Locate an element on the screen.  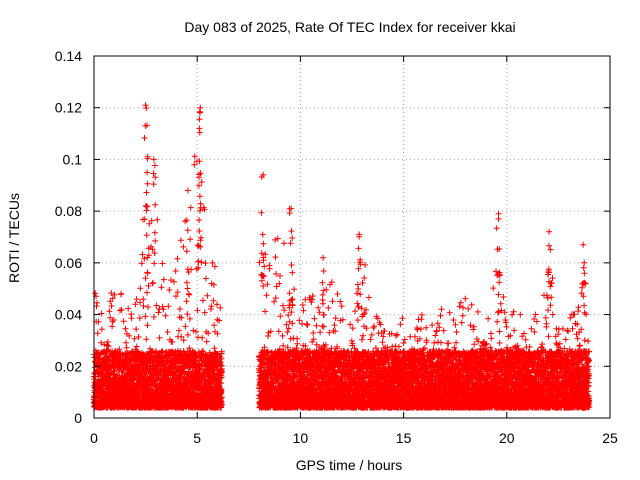
y-tick-label: 0.04 is located at coordinates (68, 315).